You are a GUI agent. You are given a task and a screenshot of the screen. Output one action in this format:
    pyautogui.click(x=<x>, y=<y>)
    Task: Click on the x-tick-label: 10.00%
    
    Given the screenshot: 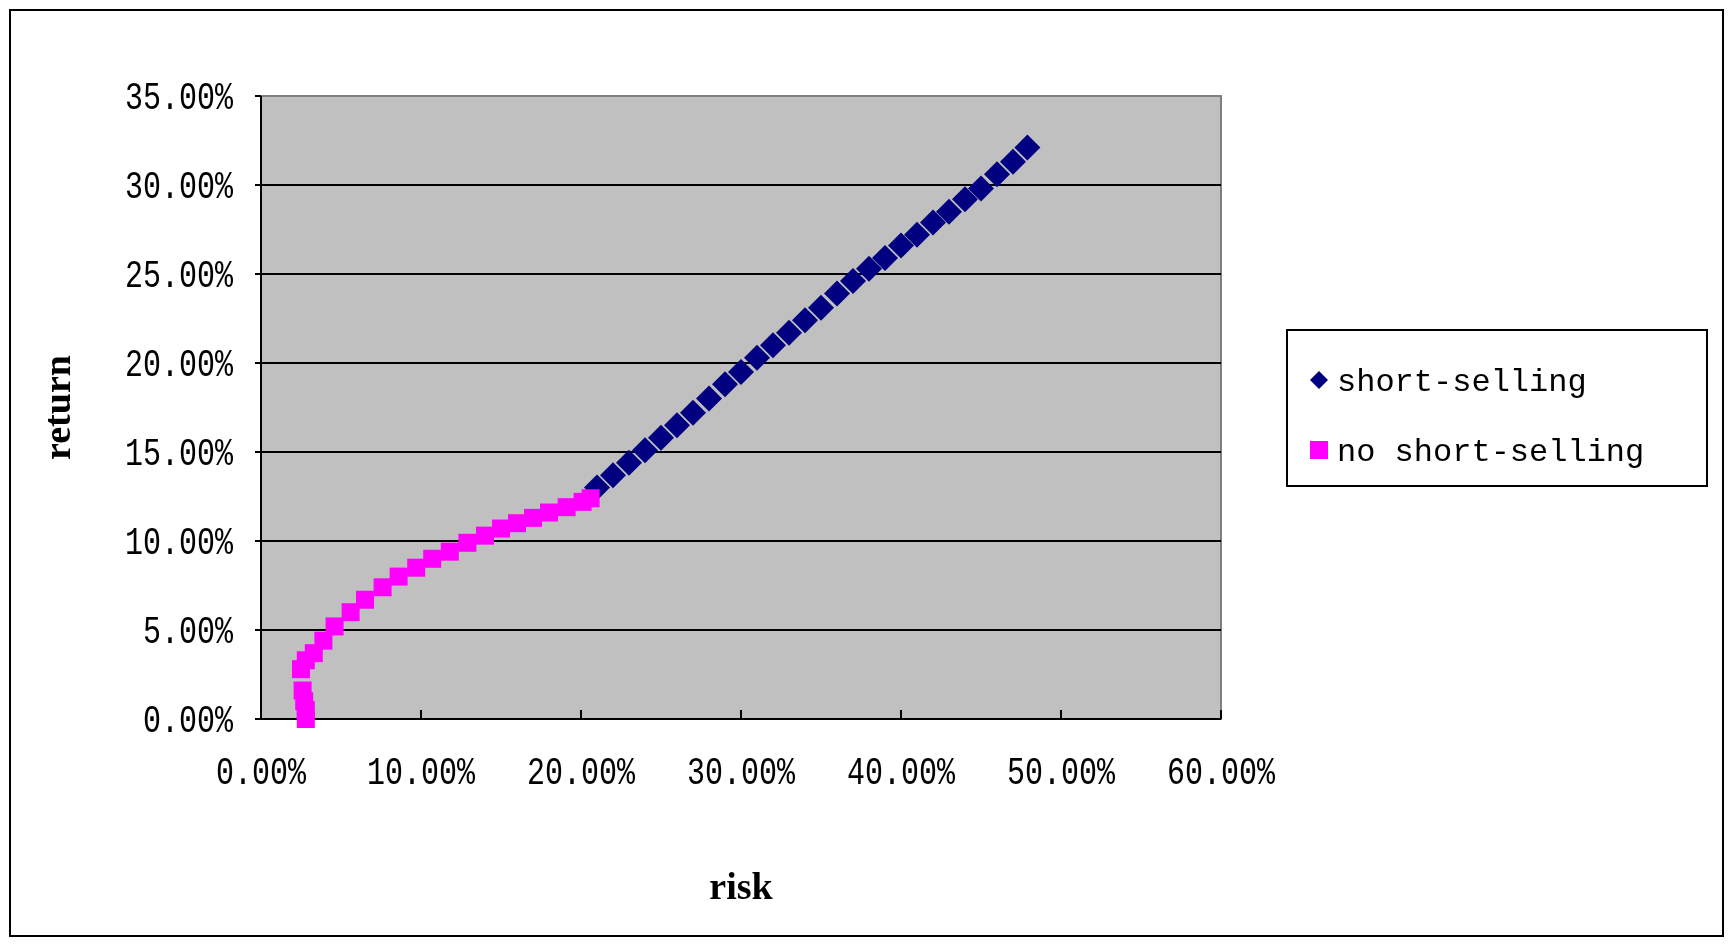 What is the action you would take?
    pyautogui.click(x=435, y=773)
    